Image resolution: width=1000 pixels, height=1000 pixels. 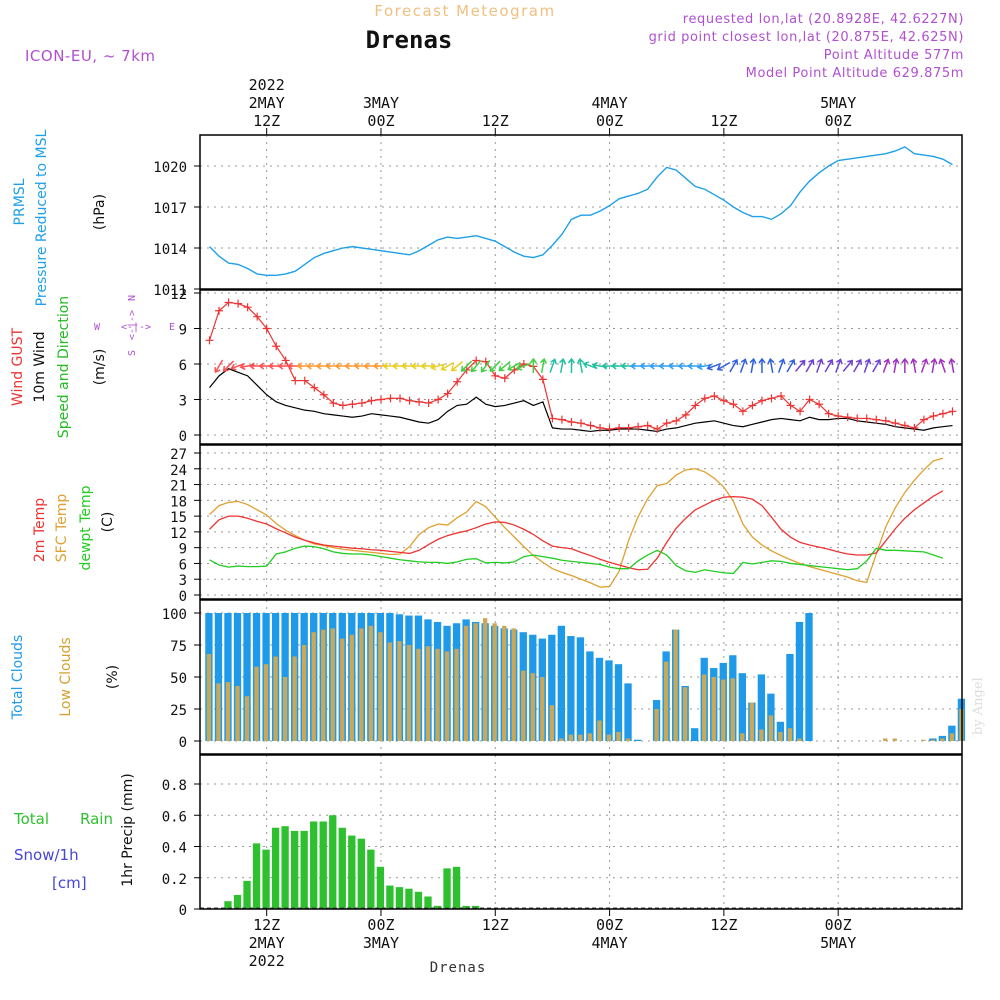 What do you see at coordinates (100, 367) in the screenshot?
I see `wind-unit-label: (m/s)` at bounding box center [100, 367].